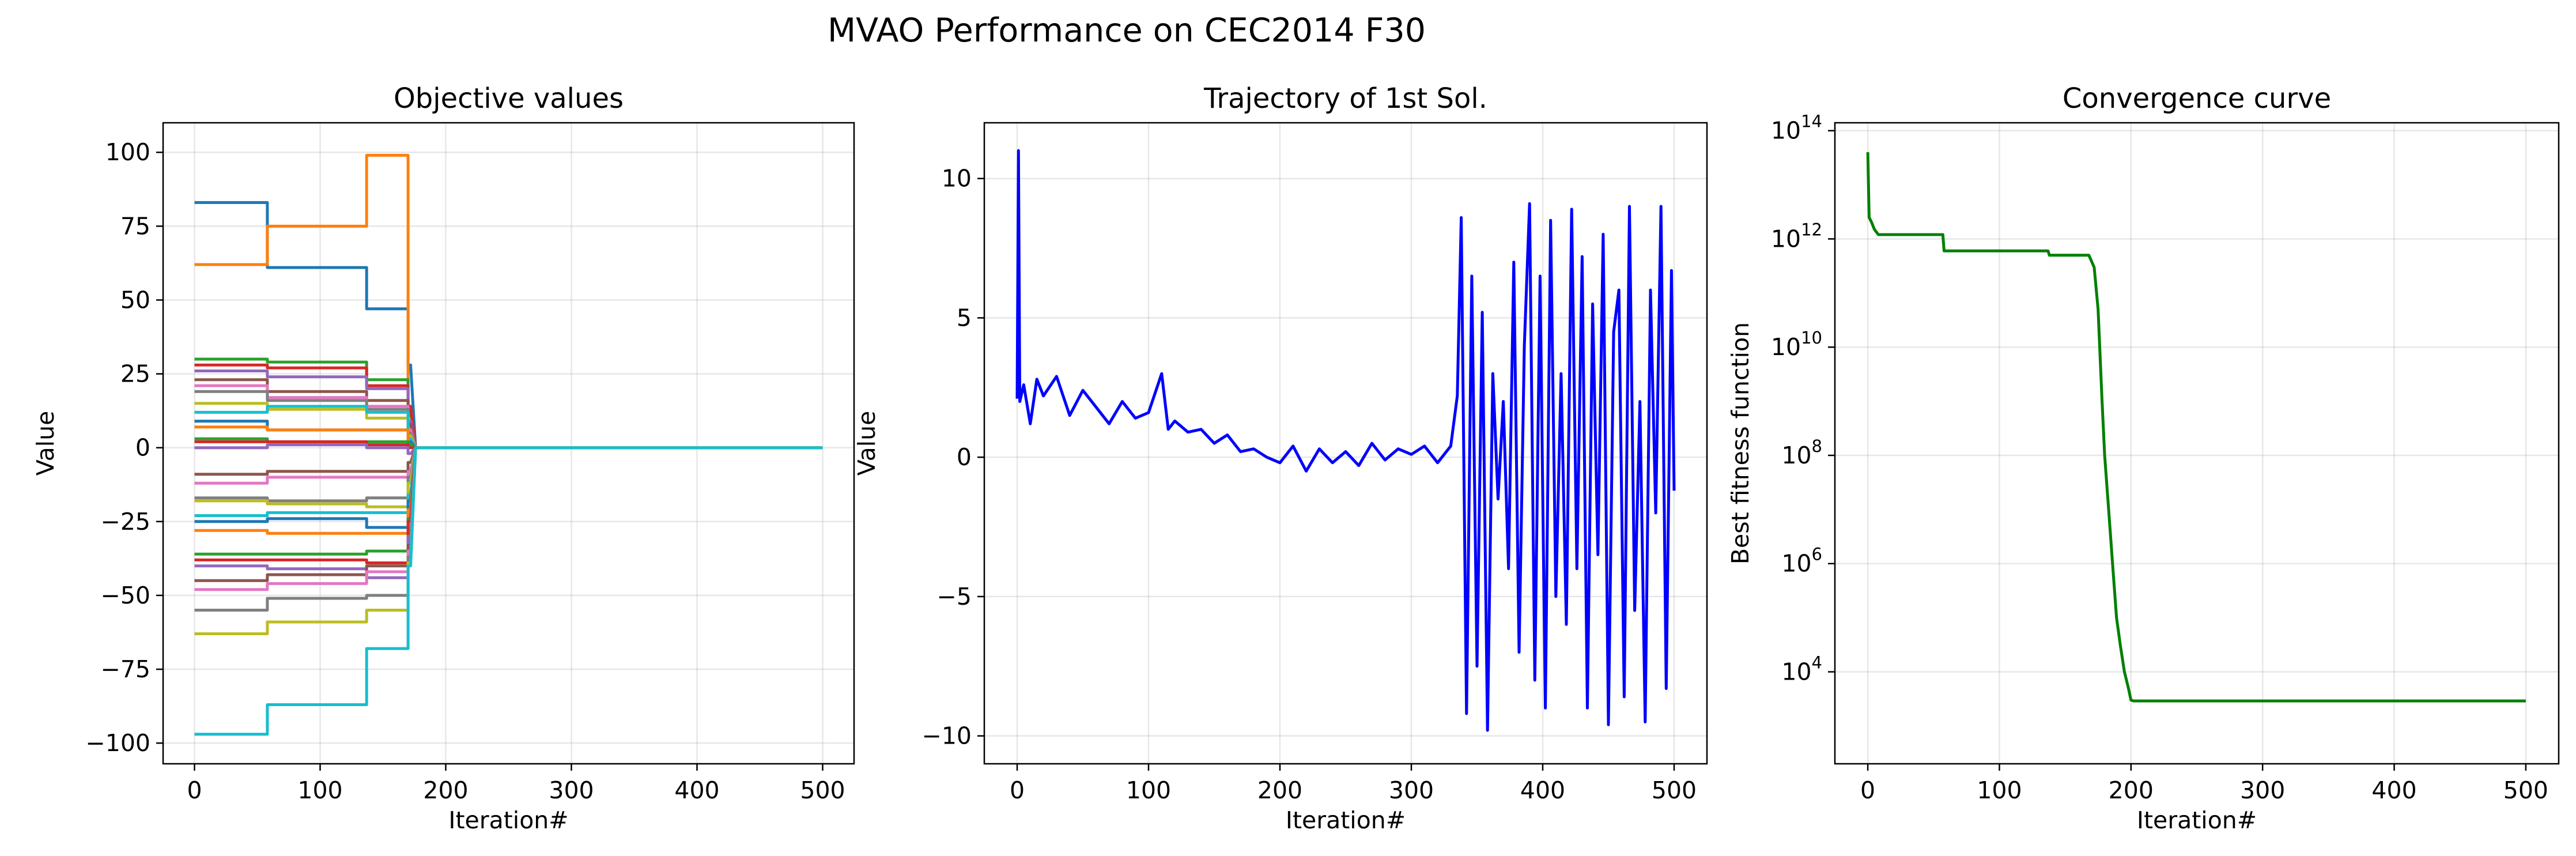  Describe the element at coordinates (117, 743) in the screenshot. I see `objective-values-ytick-label: −100` at that location.